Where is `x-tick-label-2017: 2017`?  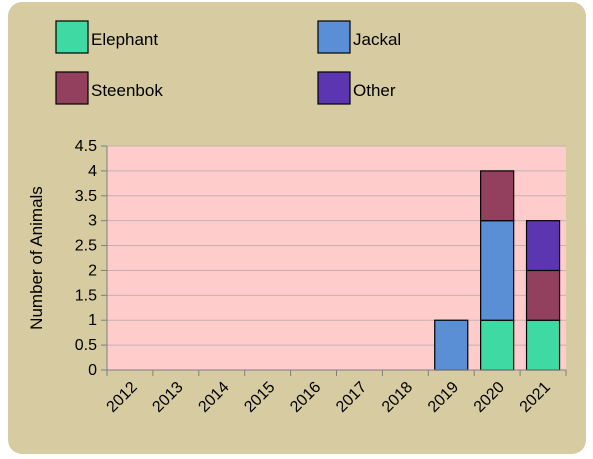 x-tick-label-2017: 2017 is located at coordinates (351, 397).